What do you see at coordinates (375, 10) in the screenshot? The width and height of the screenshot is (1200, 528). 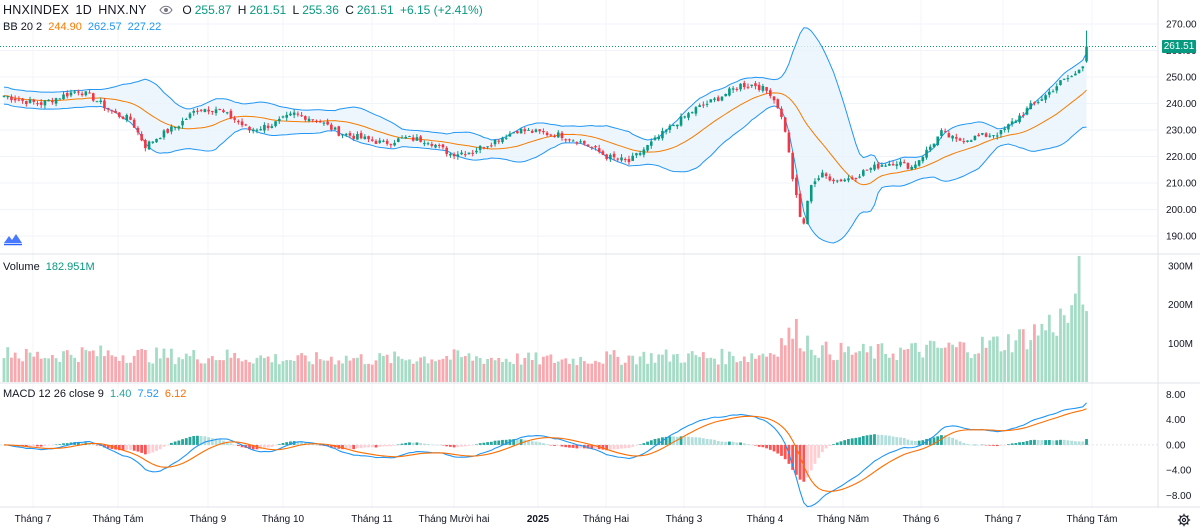 I see `close-value: 261.51` at bounding box center [375, 10].